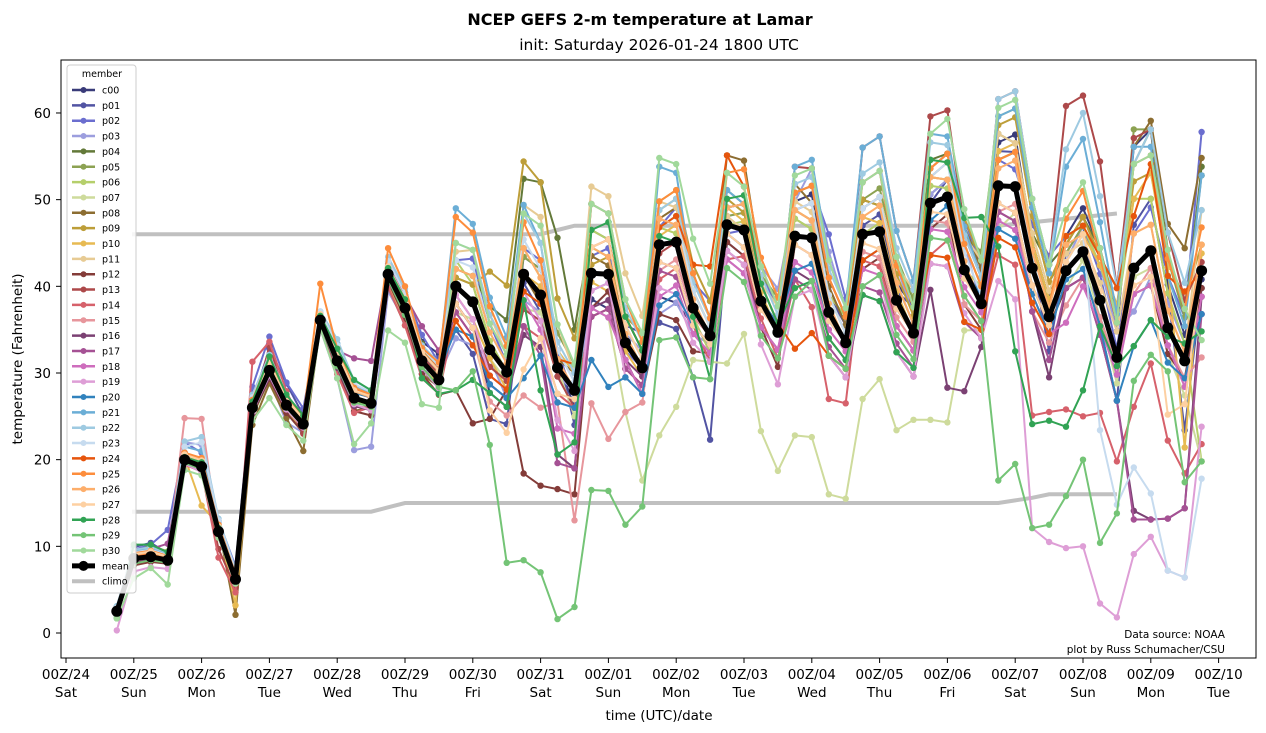 This screenshot has width=1266, height=733. Describe the element at coordinates (111, 183) in the screenshot. I see `legend-label: p06` at that location.